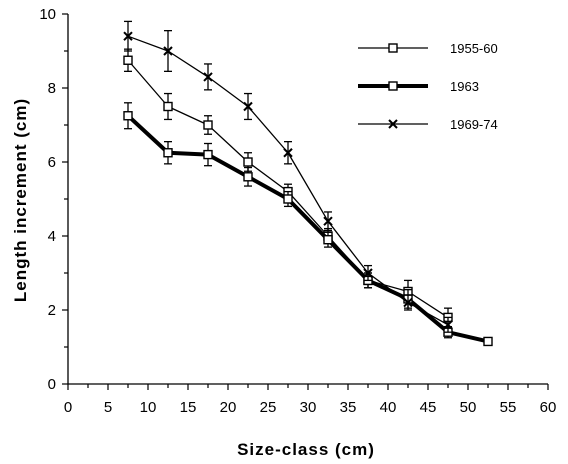 This screenshot has width=568, height=464. Describe the element at coordinates (306, 449) in the screenshot. I see `x-axis-title: Size-class (cm)` at that location.